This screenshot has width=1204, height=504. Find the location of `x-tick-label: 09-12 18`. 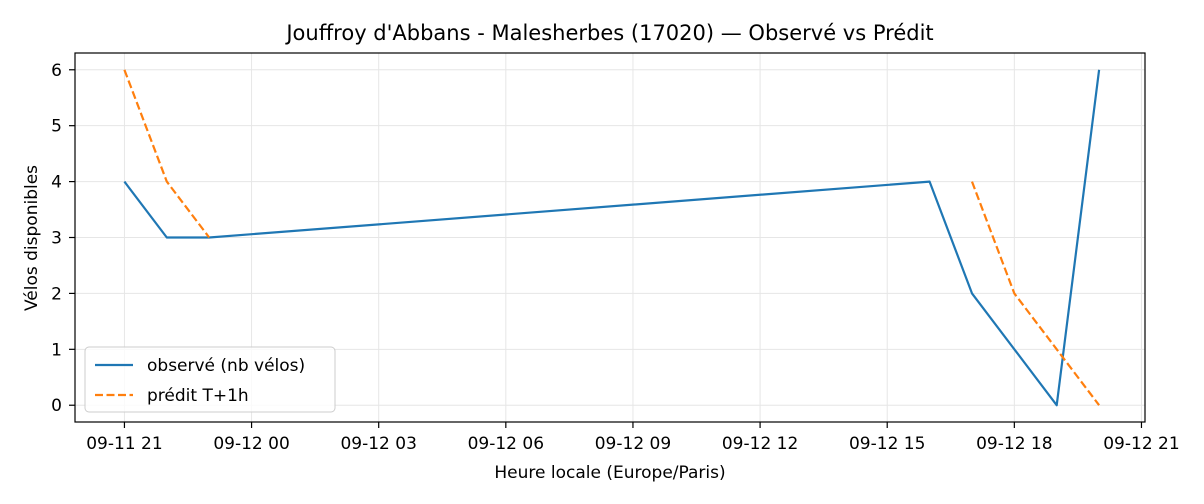

x-tick-label: 09-12 18 is located at coordinates (1014, 444).